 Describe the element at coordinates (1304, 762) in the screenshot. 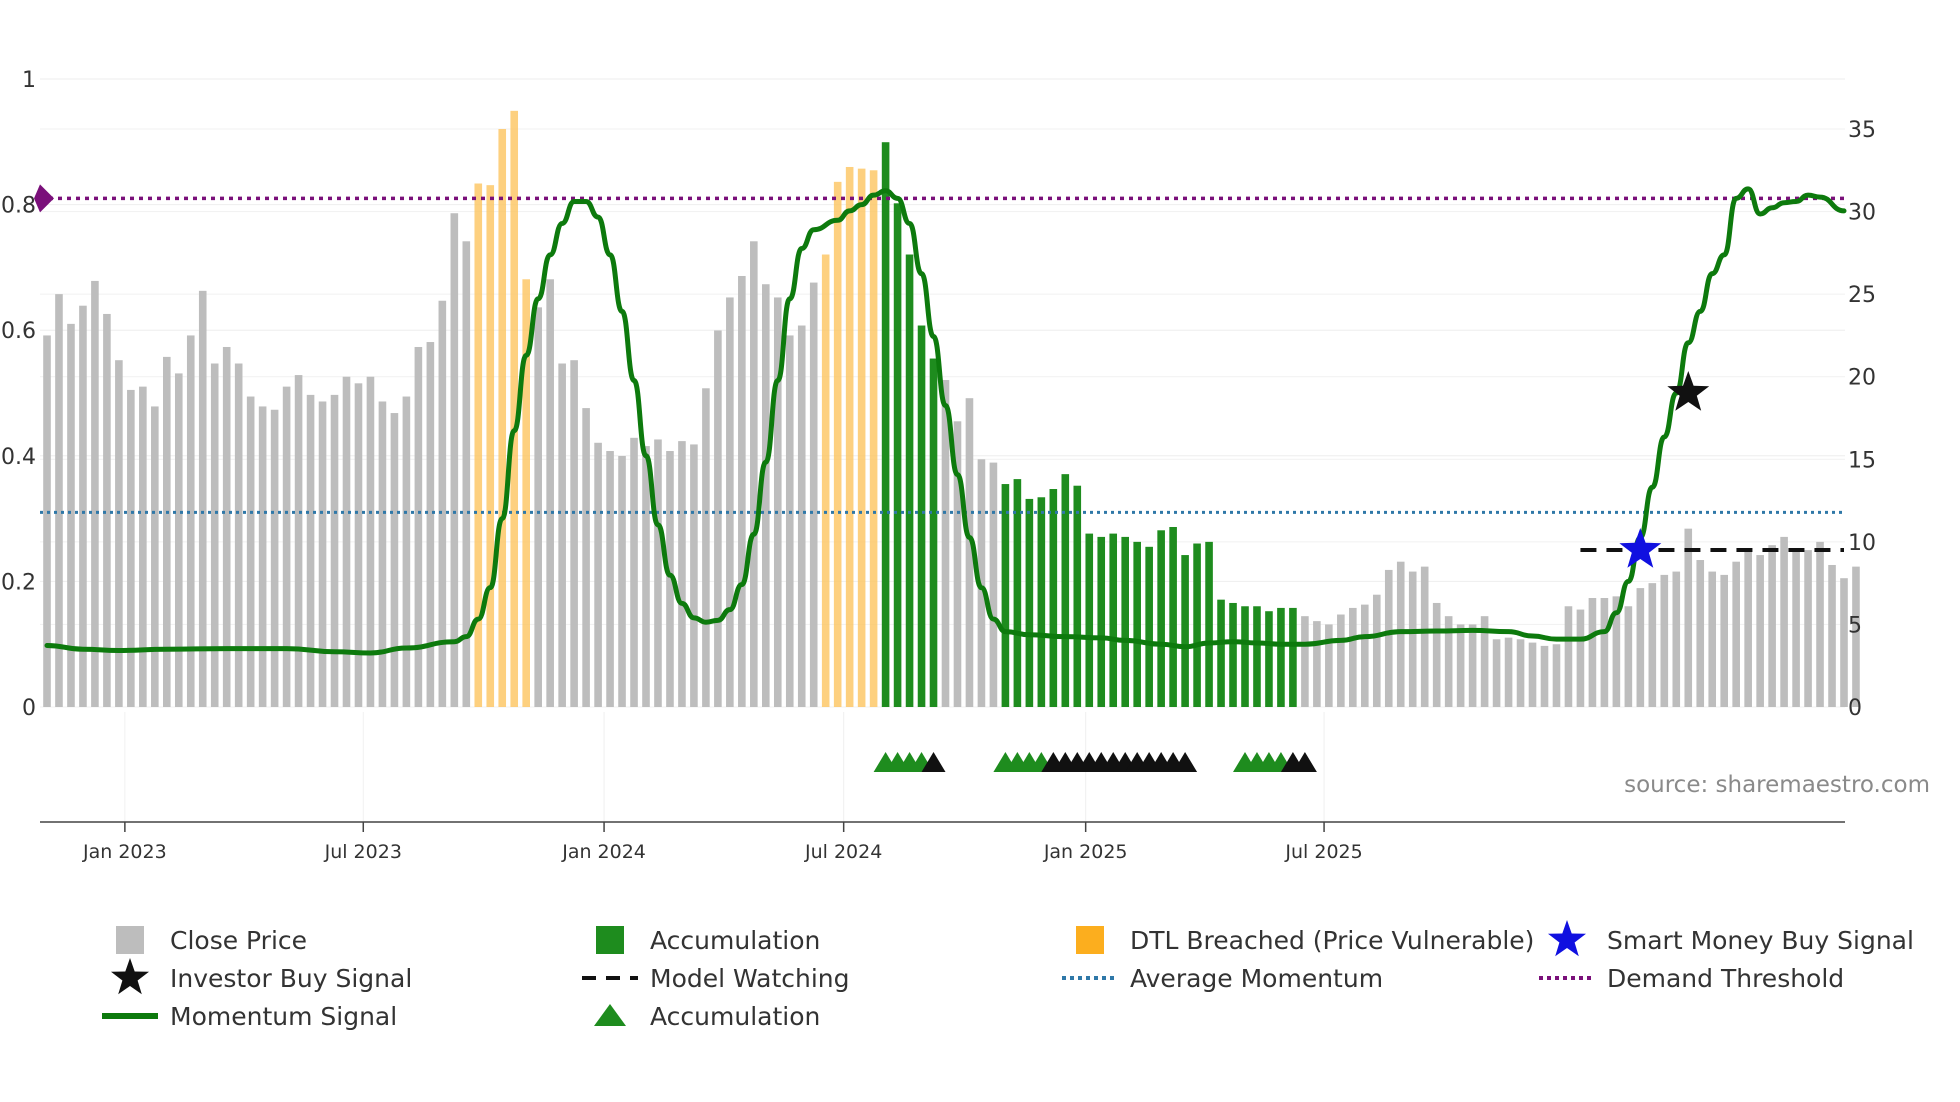

I see `accumulation-marker` at that location.